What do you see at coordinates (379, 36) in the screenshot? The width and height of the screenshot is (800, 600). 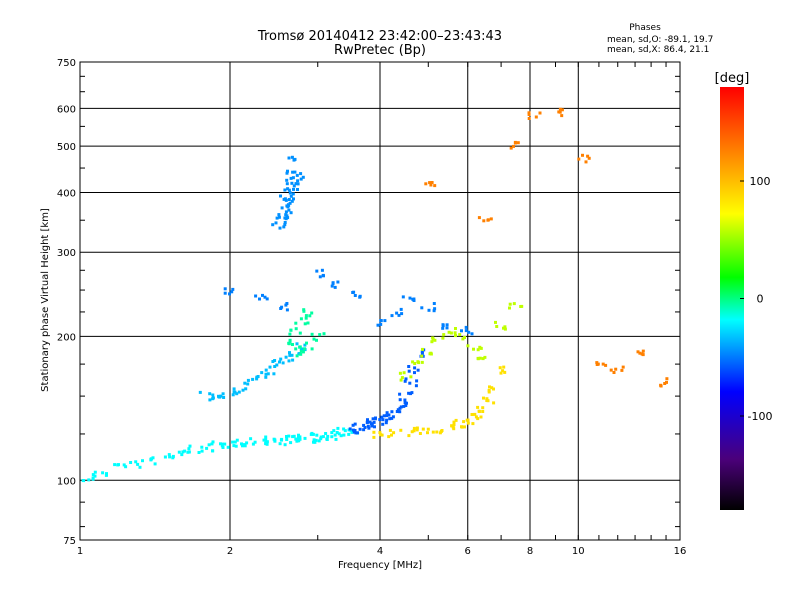 I see `chart-title: Tromsø 20140412 23:42:00–23:43:43` at bounding box center [379, 36].